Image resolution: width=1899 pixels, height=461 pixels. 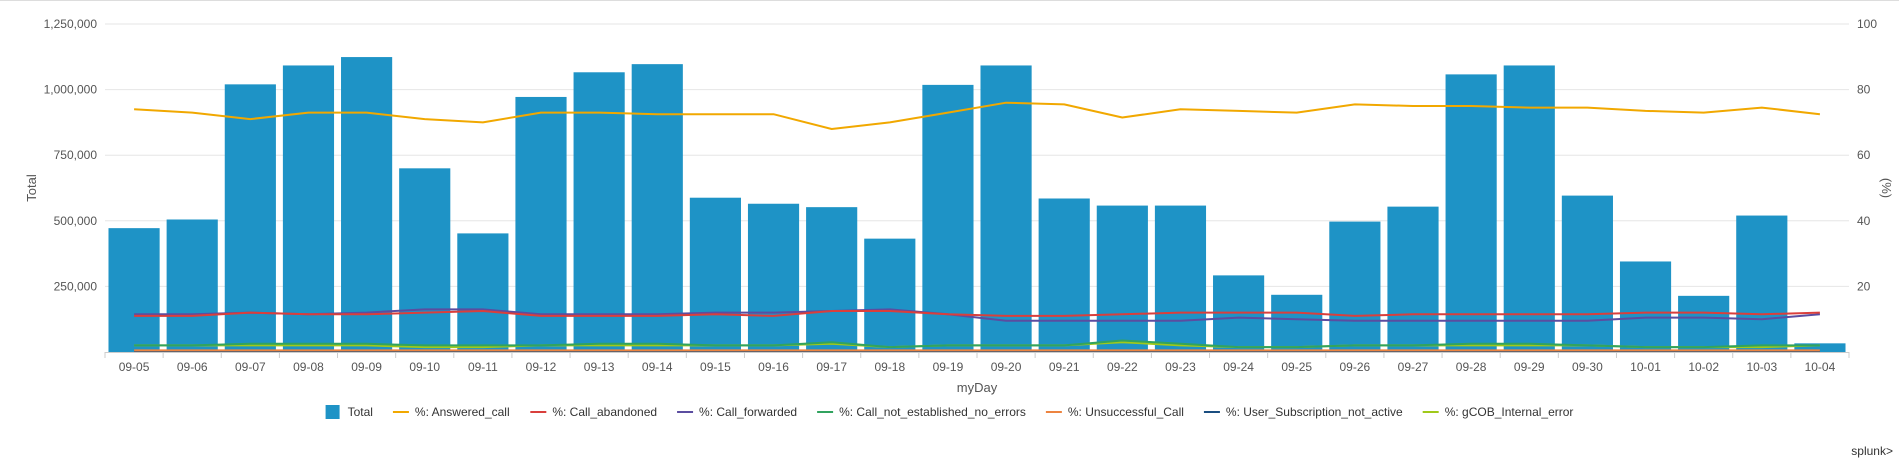 I want to click on y-tick-label: 1,000,000, so click(x=71, y=90).